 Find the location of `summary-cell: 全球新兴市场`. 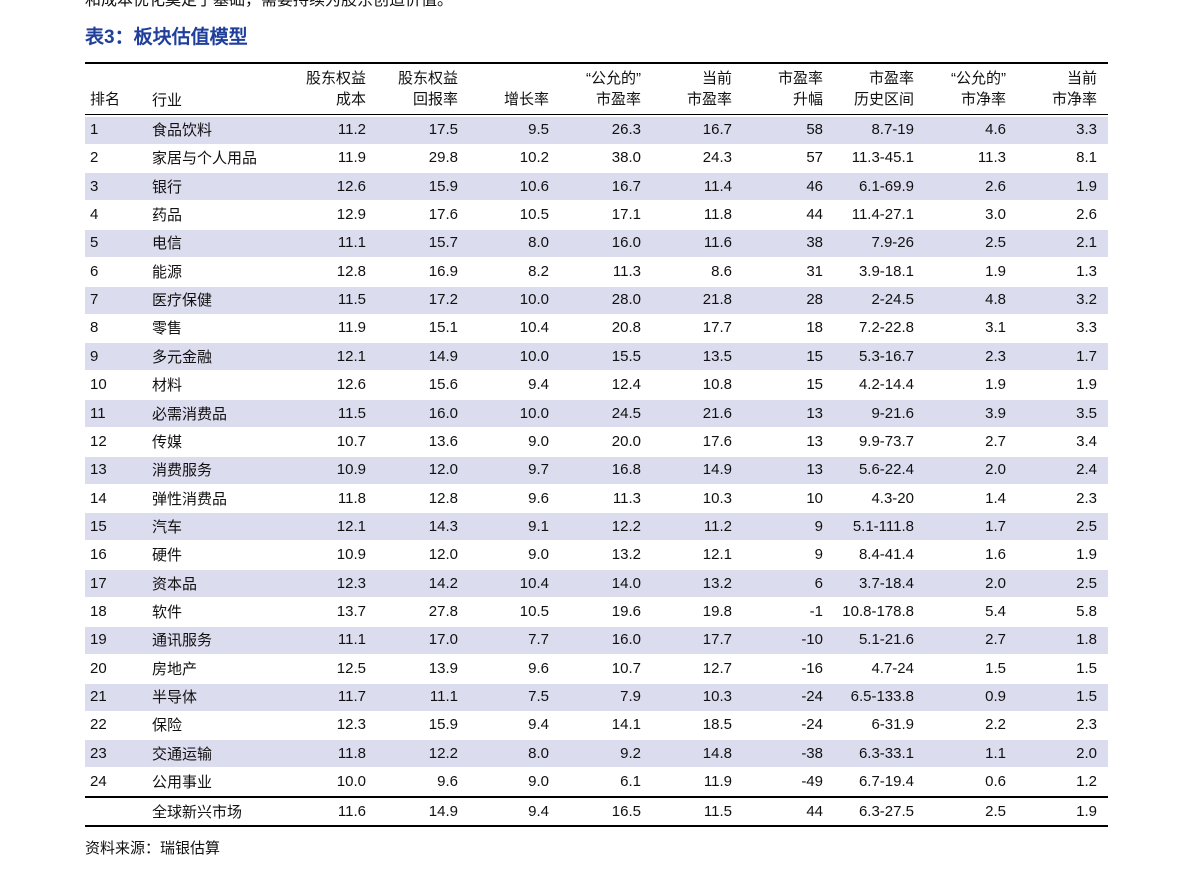

summary-cell: 全球新兴市场 is located at coordinates (197, 812).